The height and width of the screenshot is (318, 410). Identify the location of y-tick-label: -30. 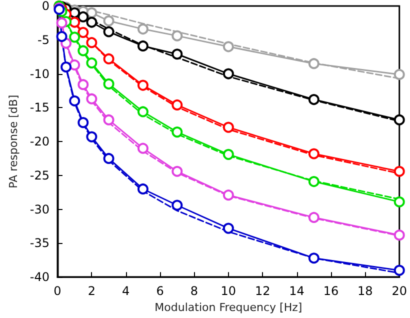
(40, 209).